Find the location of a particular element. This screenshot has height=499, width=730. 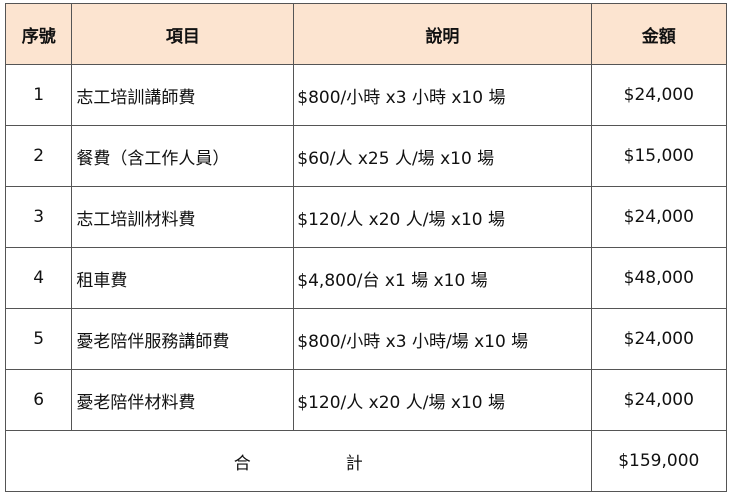

row-no: 3 is located at coordinates (38, 217).